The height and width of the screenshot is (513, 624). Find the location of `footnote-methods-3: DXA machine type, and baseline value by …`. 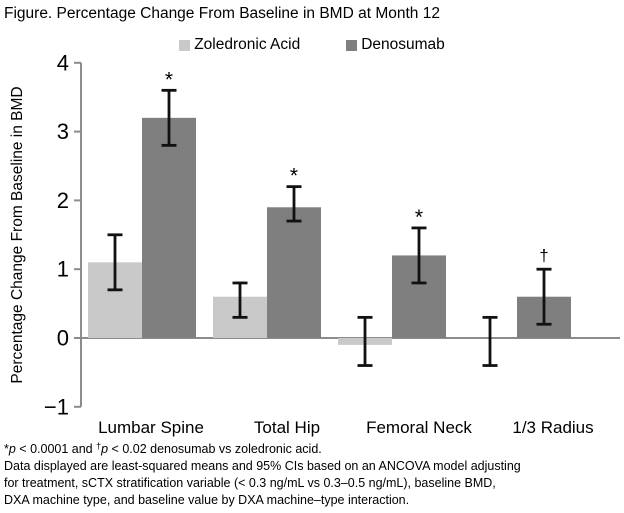

footnote-methods-3: DXA machine type, and baseline value by … is located at coordinates (207, 500).